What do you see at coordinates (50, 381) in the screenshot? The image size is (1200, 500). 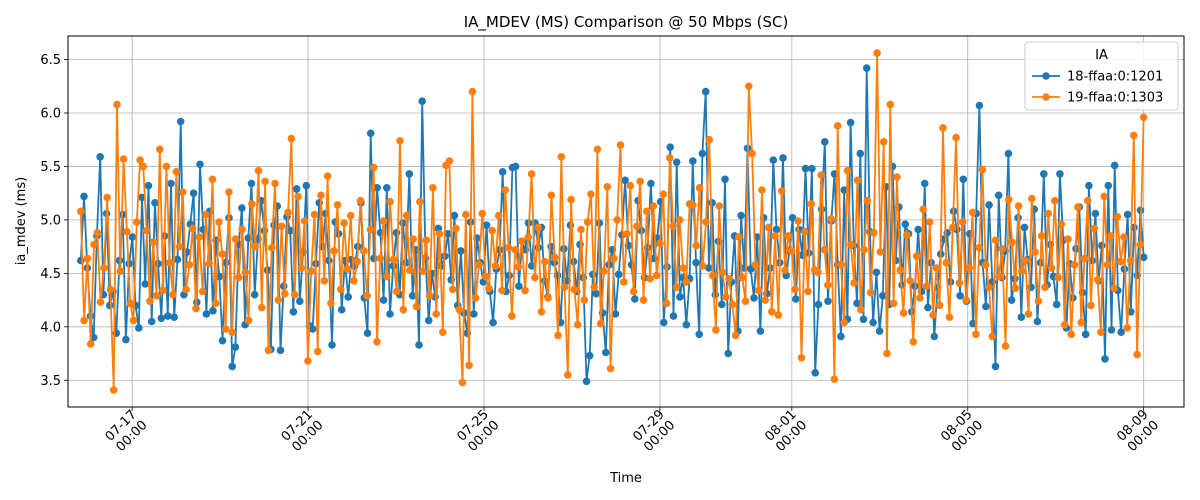 I see `y-tick-label: 3.5` at bounding box center [50, 381].